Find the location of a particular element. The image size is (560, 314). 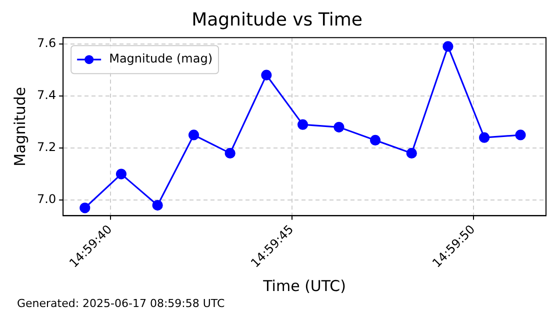

x-axis-title: Time (UTC) is located at coordinates (304, 285).